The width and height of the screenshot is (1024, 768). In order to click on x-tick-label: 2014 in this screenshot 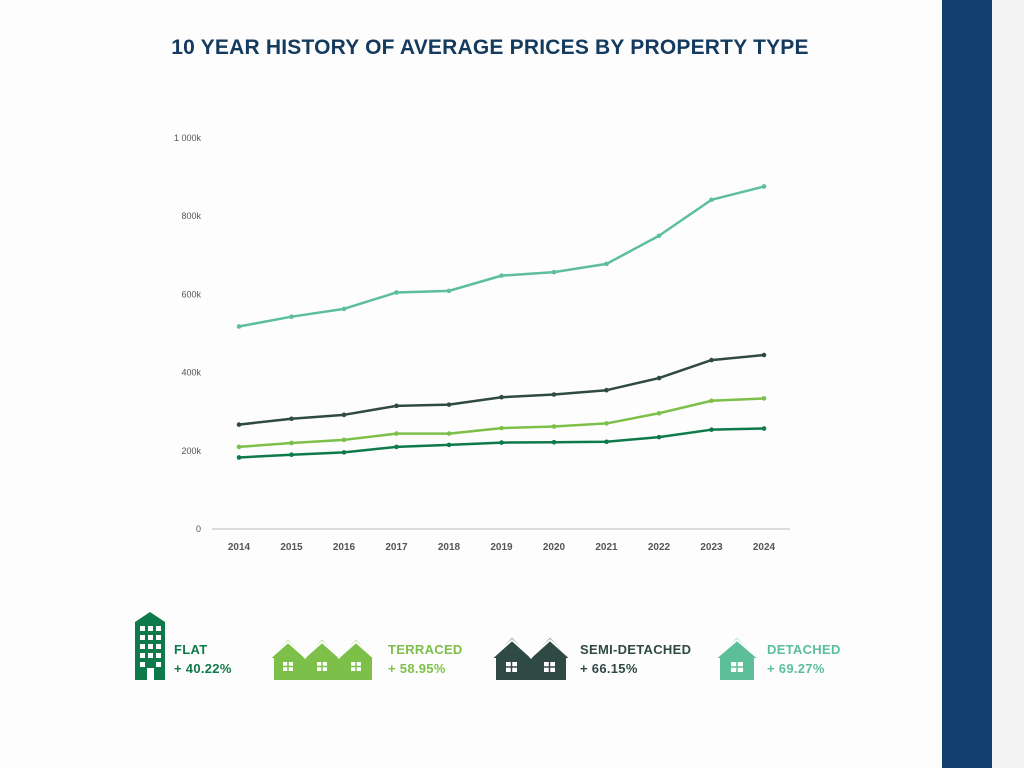, I will do `click(239, 547)`.